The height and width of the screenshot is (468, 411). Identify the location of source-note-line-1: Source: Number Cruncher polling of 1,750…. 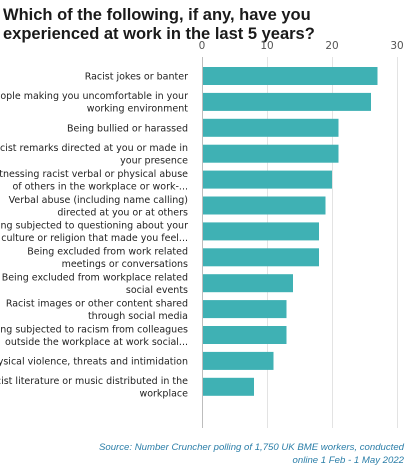
(252, 447).